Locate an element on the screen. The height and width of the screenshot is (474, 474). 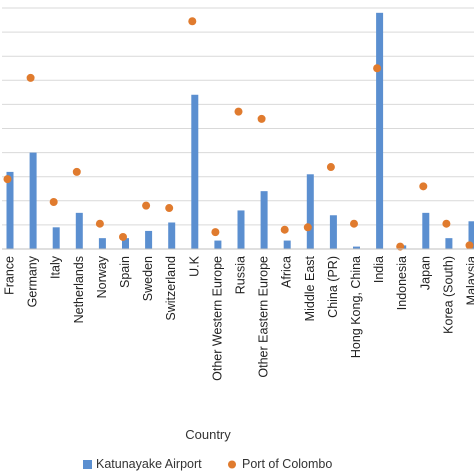
point-netherlands is located at coordinates (76, 171).